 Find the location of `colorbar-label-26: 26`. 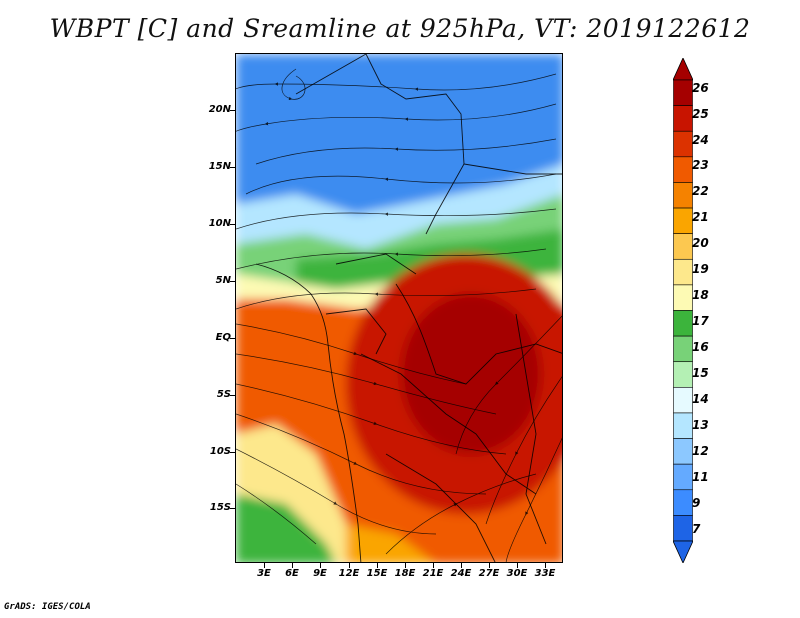

colorbar-label-26: 26 is located at coordinates (700, 88).